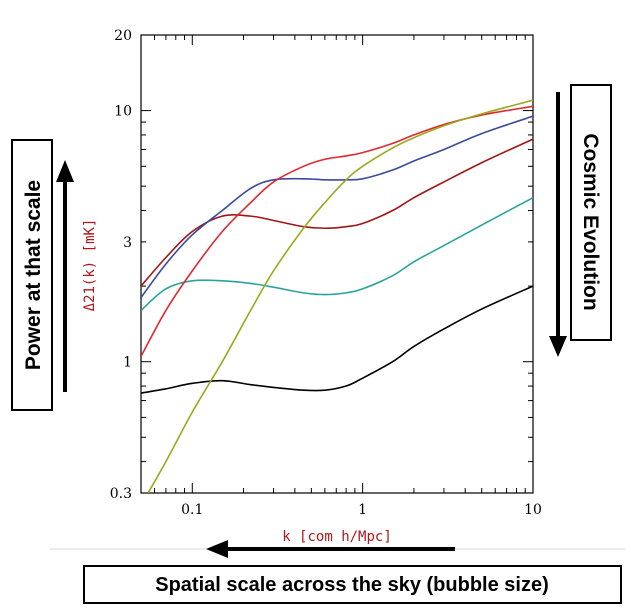 The height and width of the screenshot is (611, 631). Describe the element at coordinates (121, 494) in the screenshot. I see `y-tick-label: 0.3` at that location.